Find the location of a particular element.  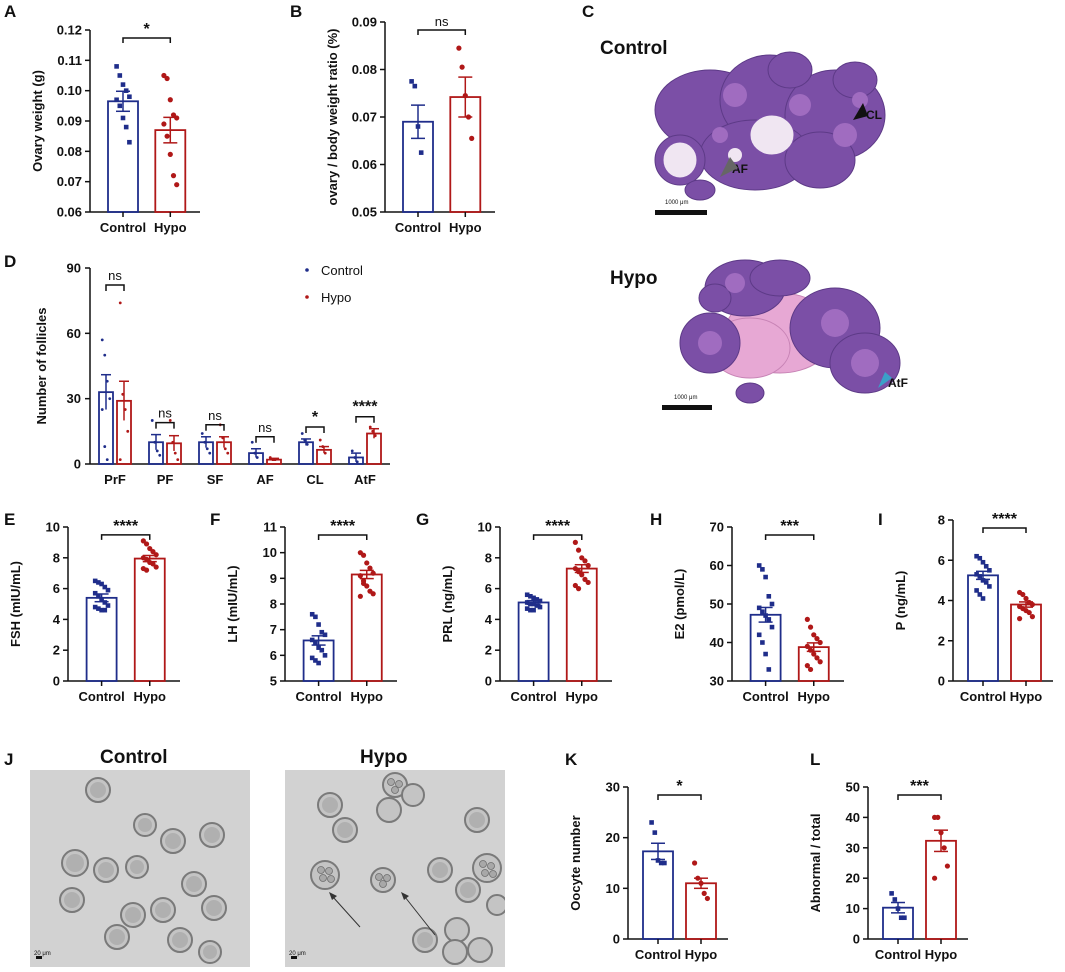

oocyte-control-image is located at coordinates (140, 868).